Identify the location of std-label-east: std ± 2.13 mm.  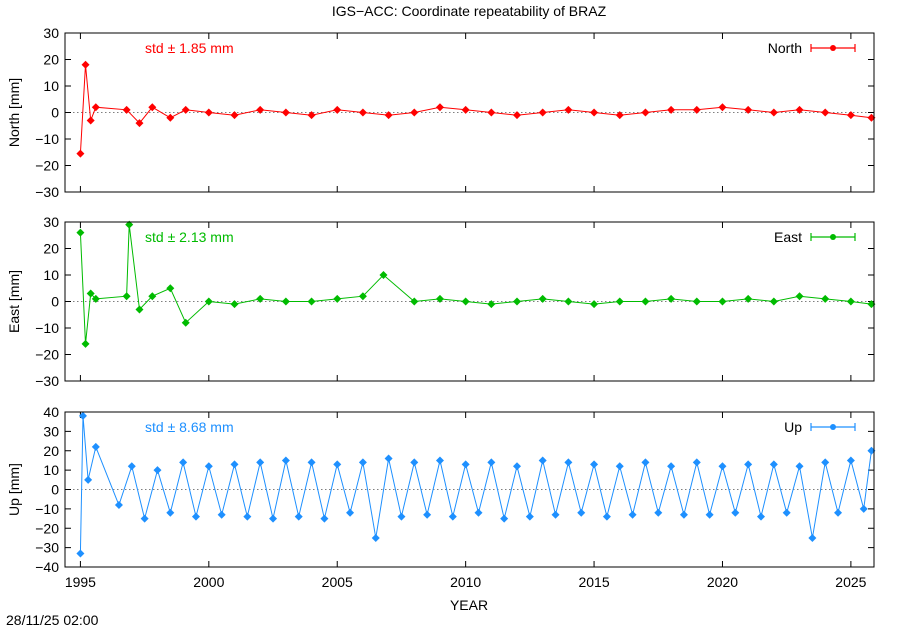
(189, 237).